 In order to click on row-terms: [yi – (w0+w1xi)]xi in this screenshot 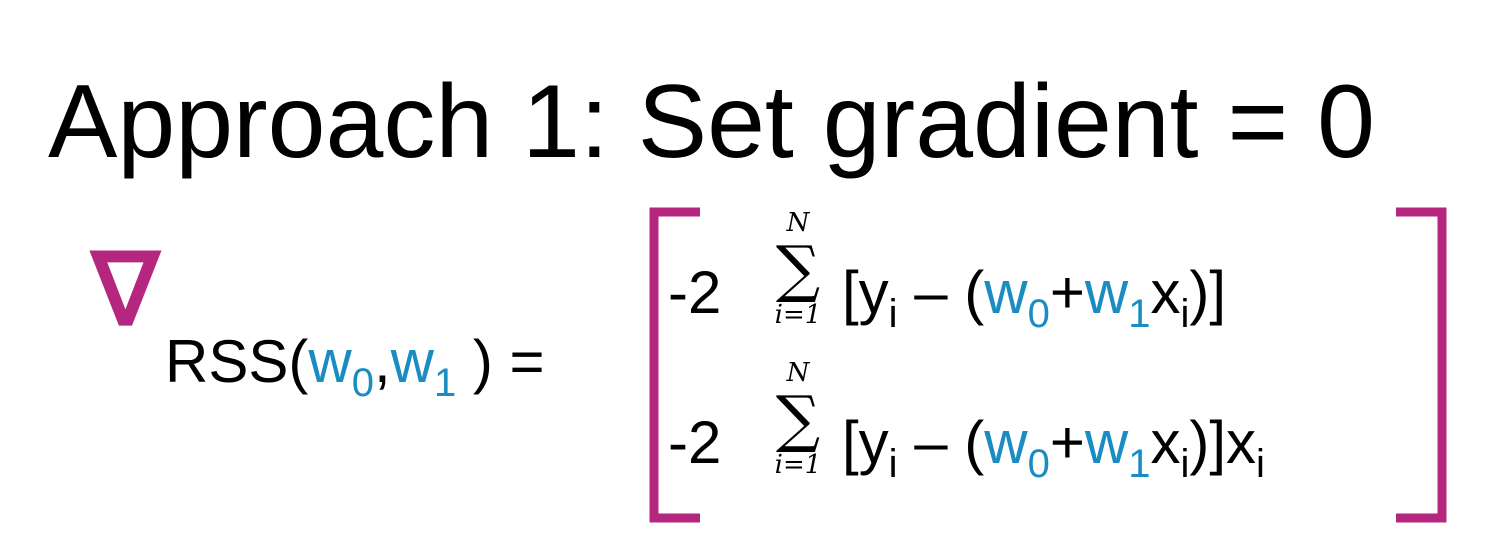, I will do `click(1053, 444)`.